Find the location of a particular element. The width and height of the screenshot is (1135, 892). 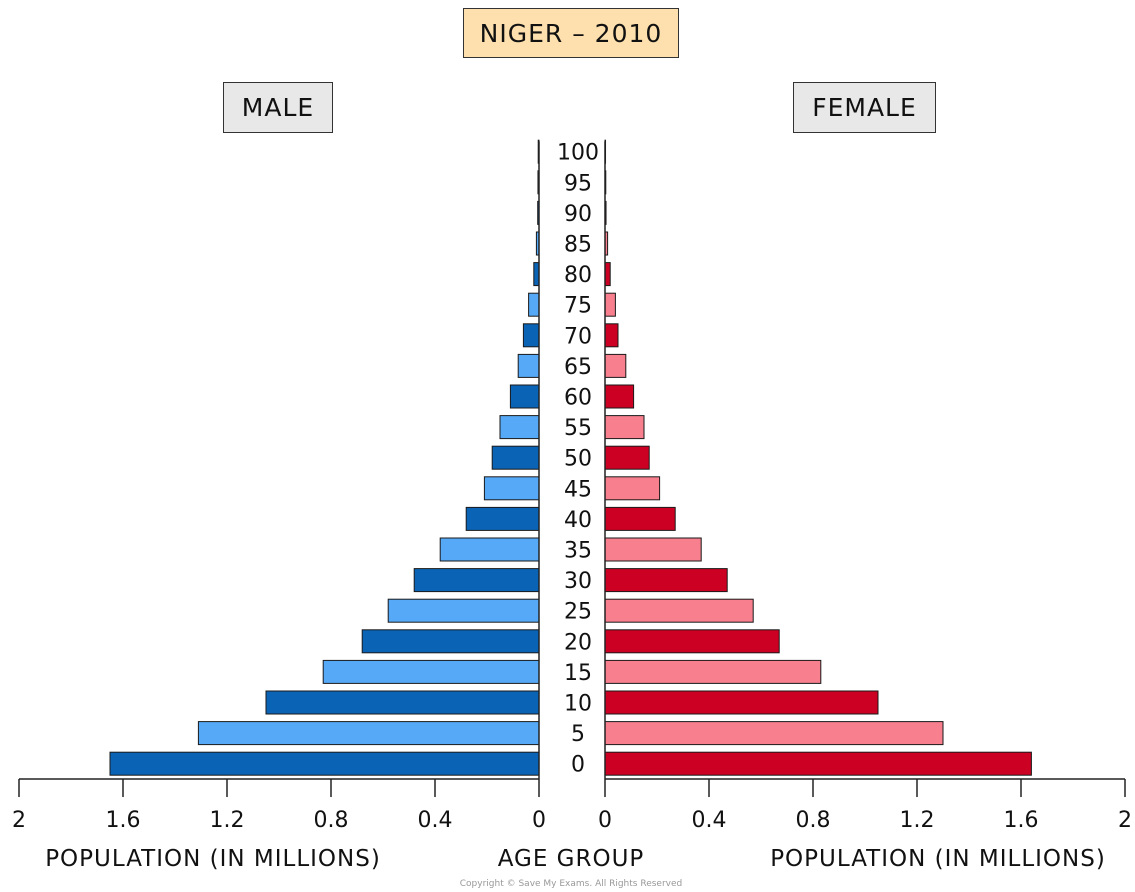

male-tick-label: 0.8 is located at coordinates (331, 820).